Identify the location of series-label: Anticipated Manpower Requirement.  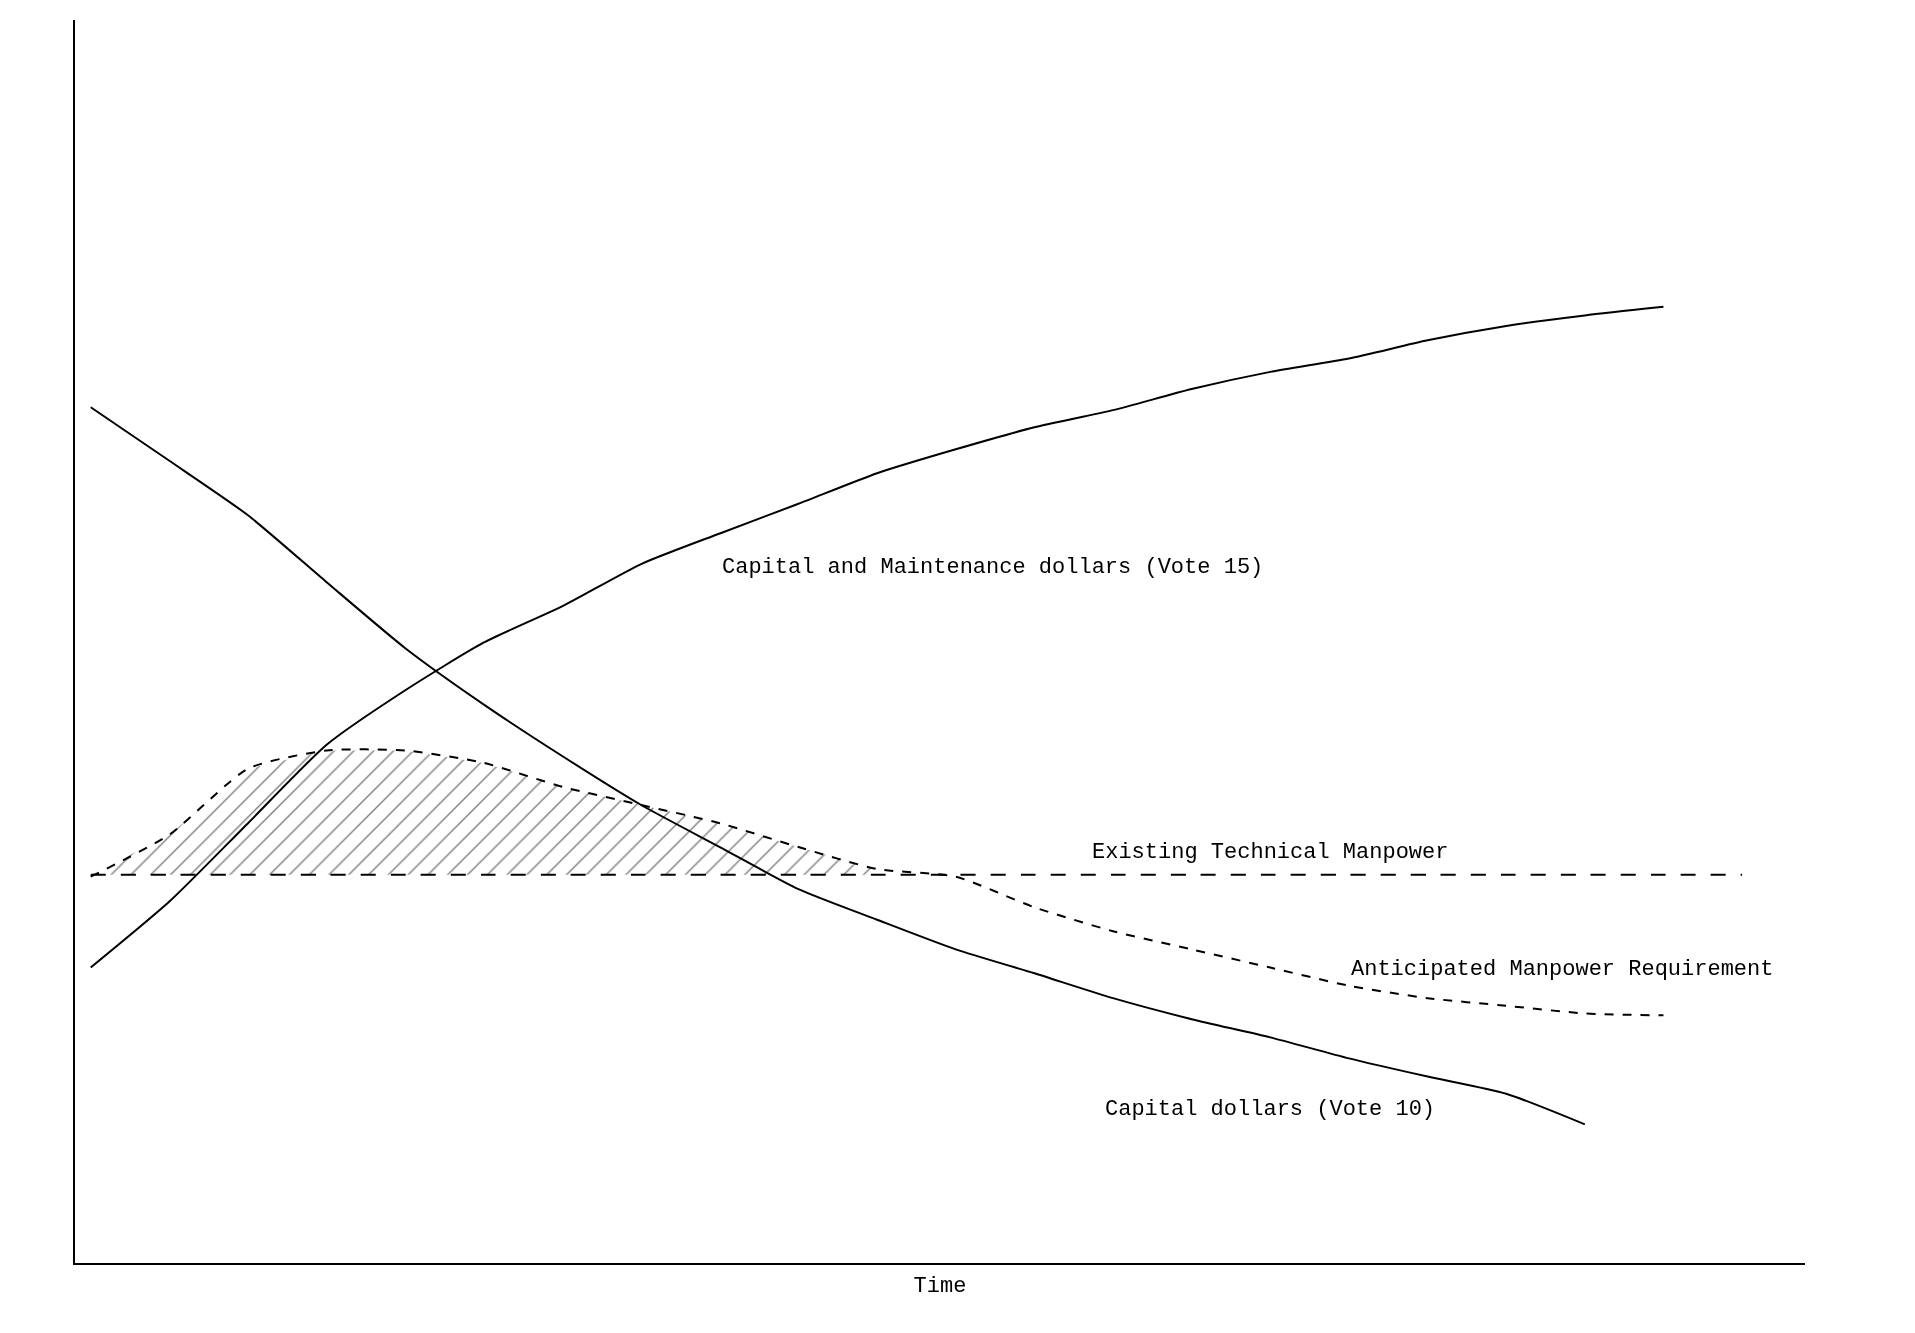
(1562, 969).